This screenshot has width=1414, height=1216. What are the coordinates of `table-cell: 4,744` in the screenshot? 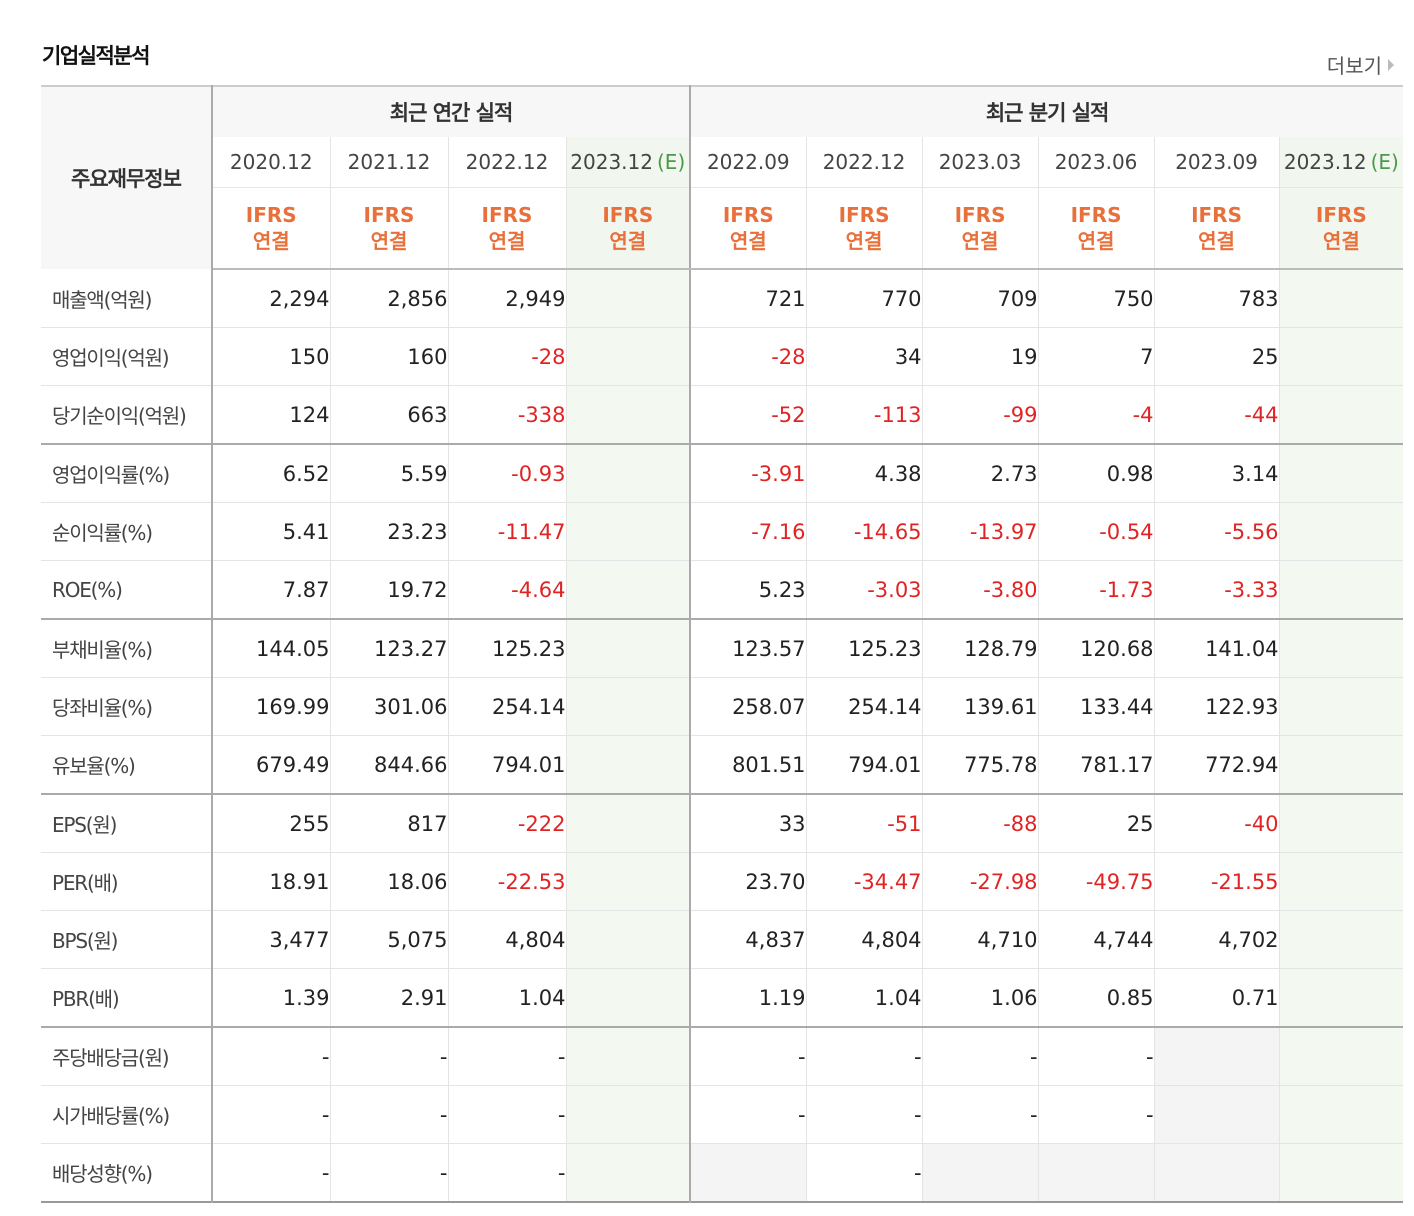 It's located at (1096, 939).